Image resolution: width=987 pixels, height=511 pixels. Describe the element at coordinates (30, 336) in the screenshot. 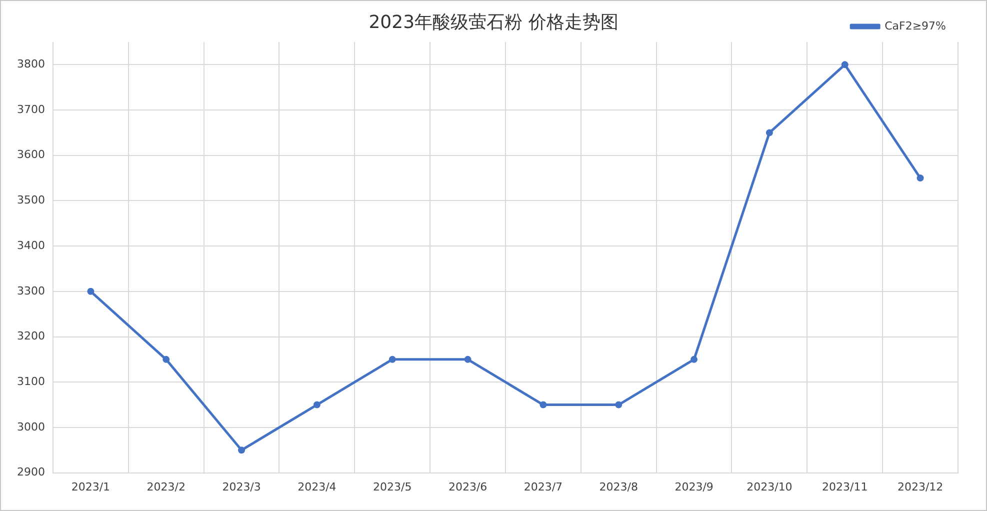

I see `y-tick-label: 3200` at that location.